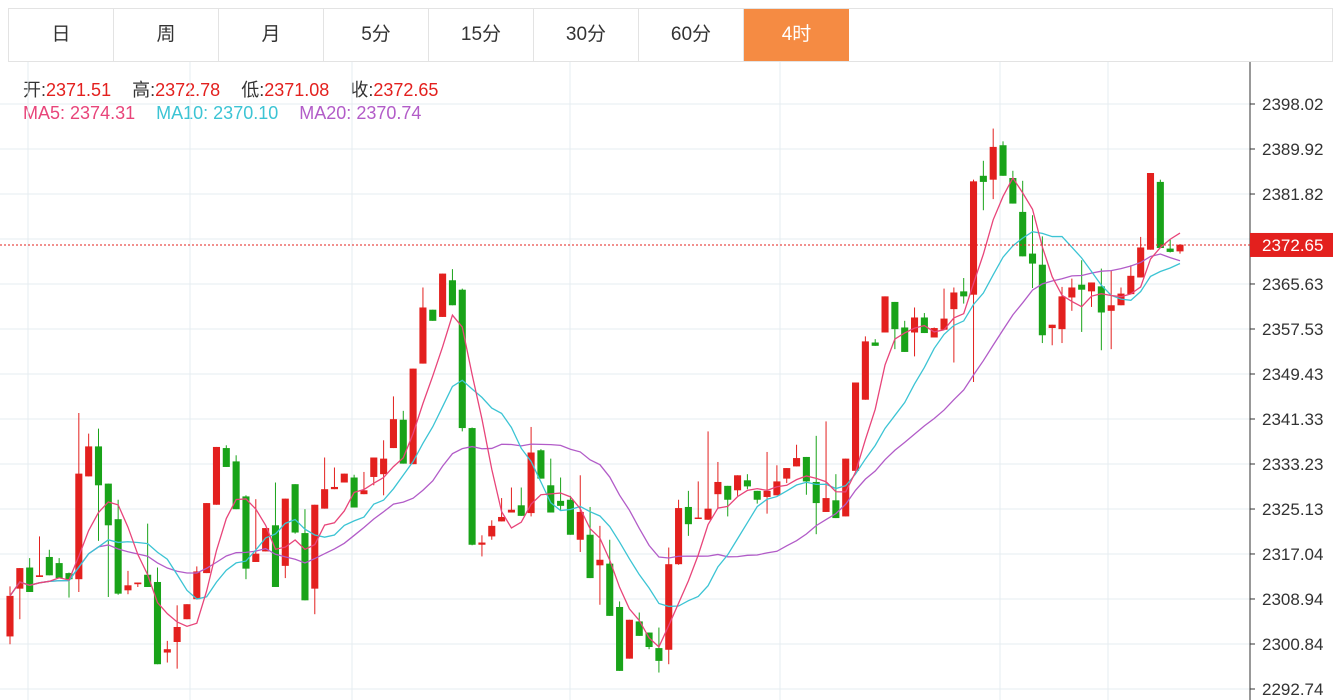 The width and height of the screenshot is (1333, 700). I want to click on low-value: 2371.08, so click(297, 90).